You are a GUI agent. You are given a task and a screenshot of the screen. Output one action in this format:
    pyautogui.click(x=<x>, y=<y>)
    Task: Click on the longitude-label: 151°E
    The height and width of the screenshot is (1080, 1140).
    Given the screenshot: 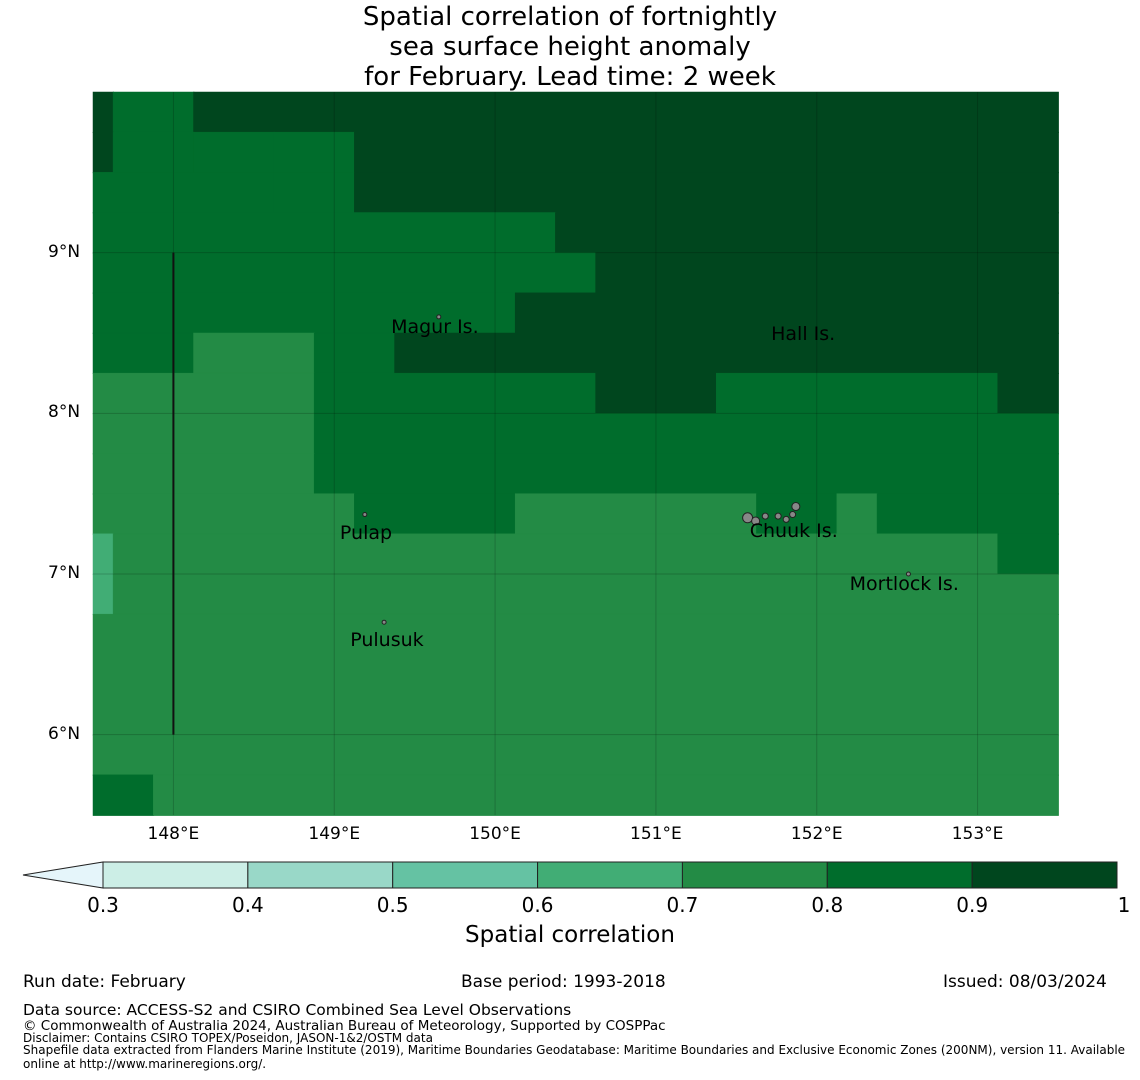 What is the action you would take?
    pyautogui.click(x=656, y=834)
    